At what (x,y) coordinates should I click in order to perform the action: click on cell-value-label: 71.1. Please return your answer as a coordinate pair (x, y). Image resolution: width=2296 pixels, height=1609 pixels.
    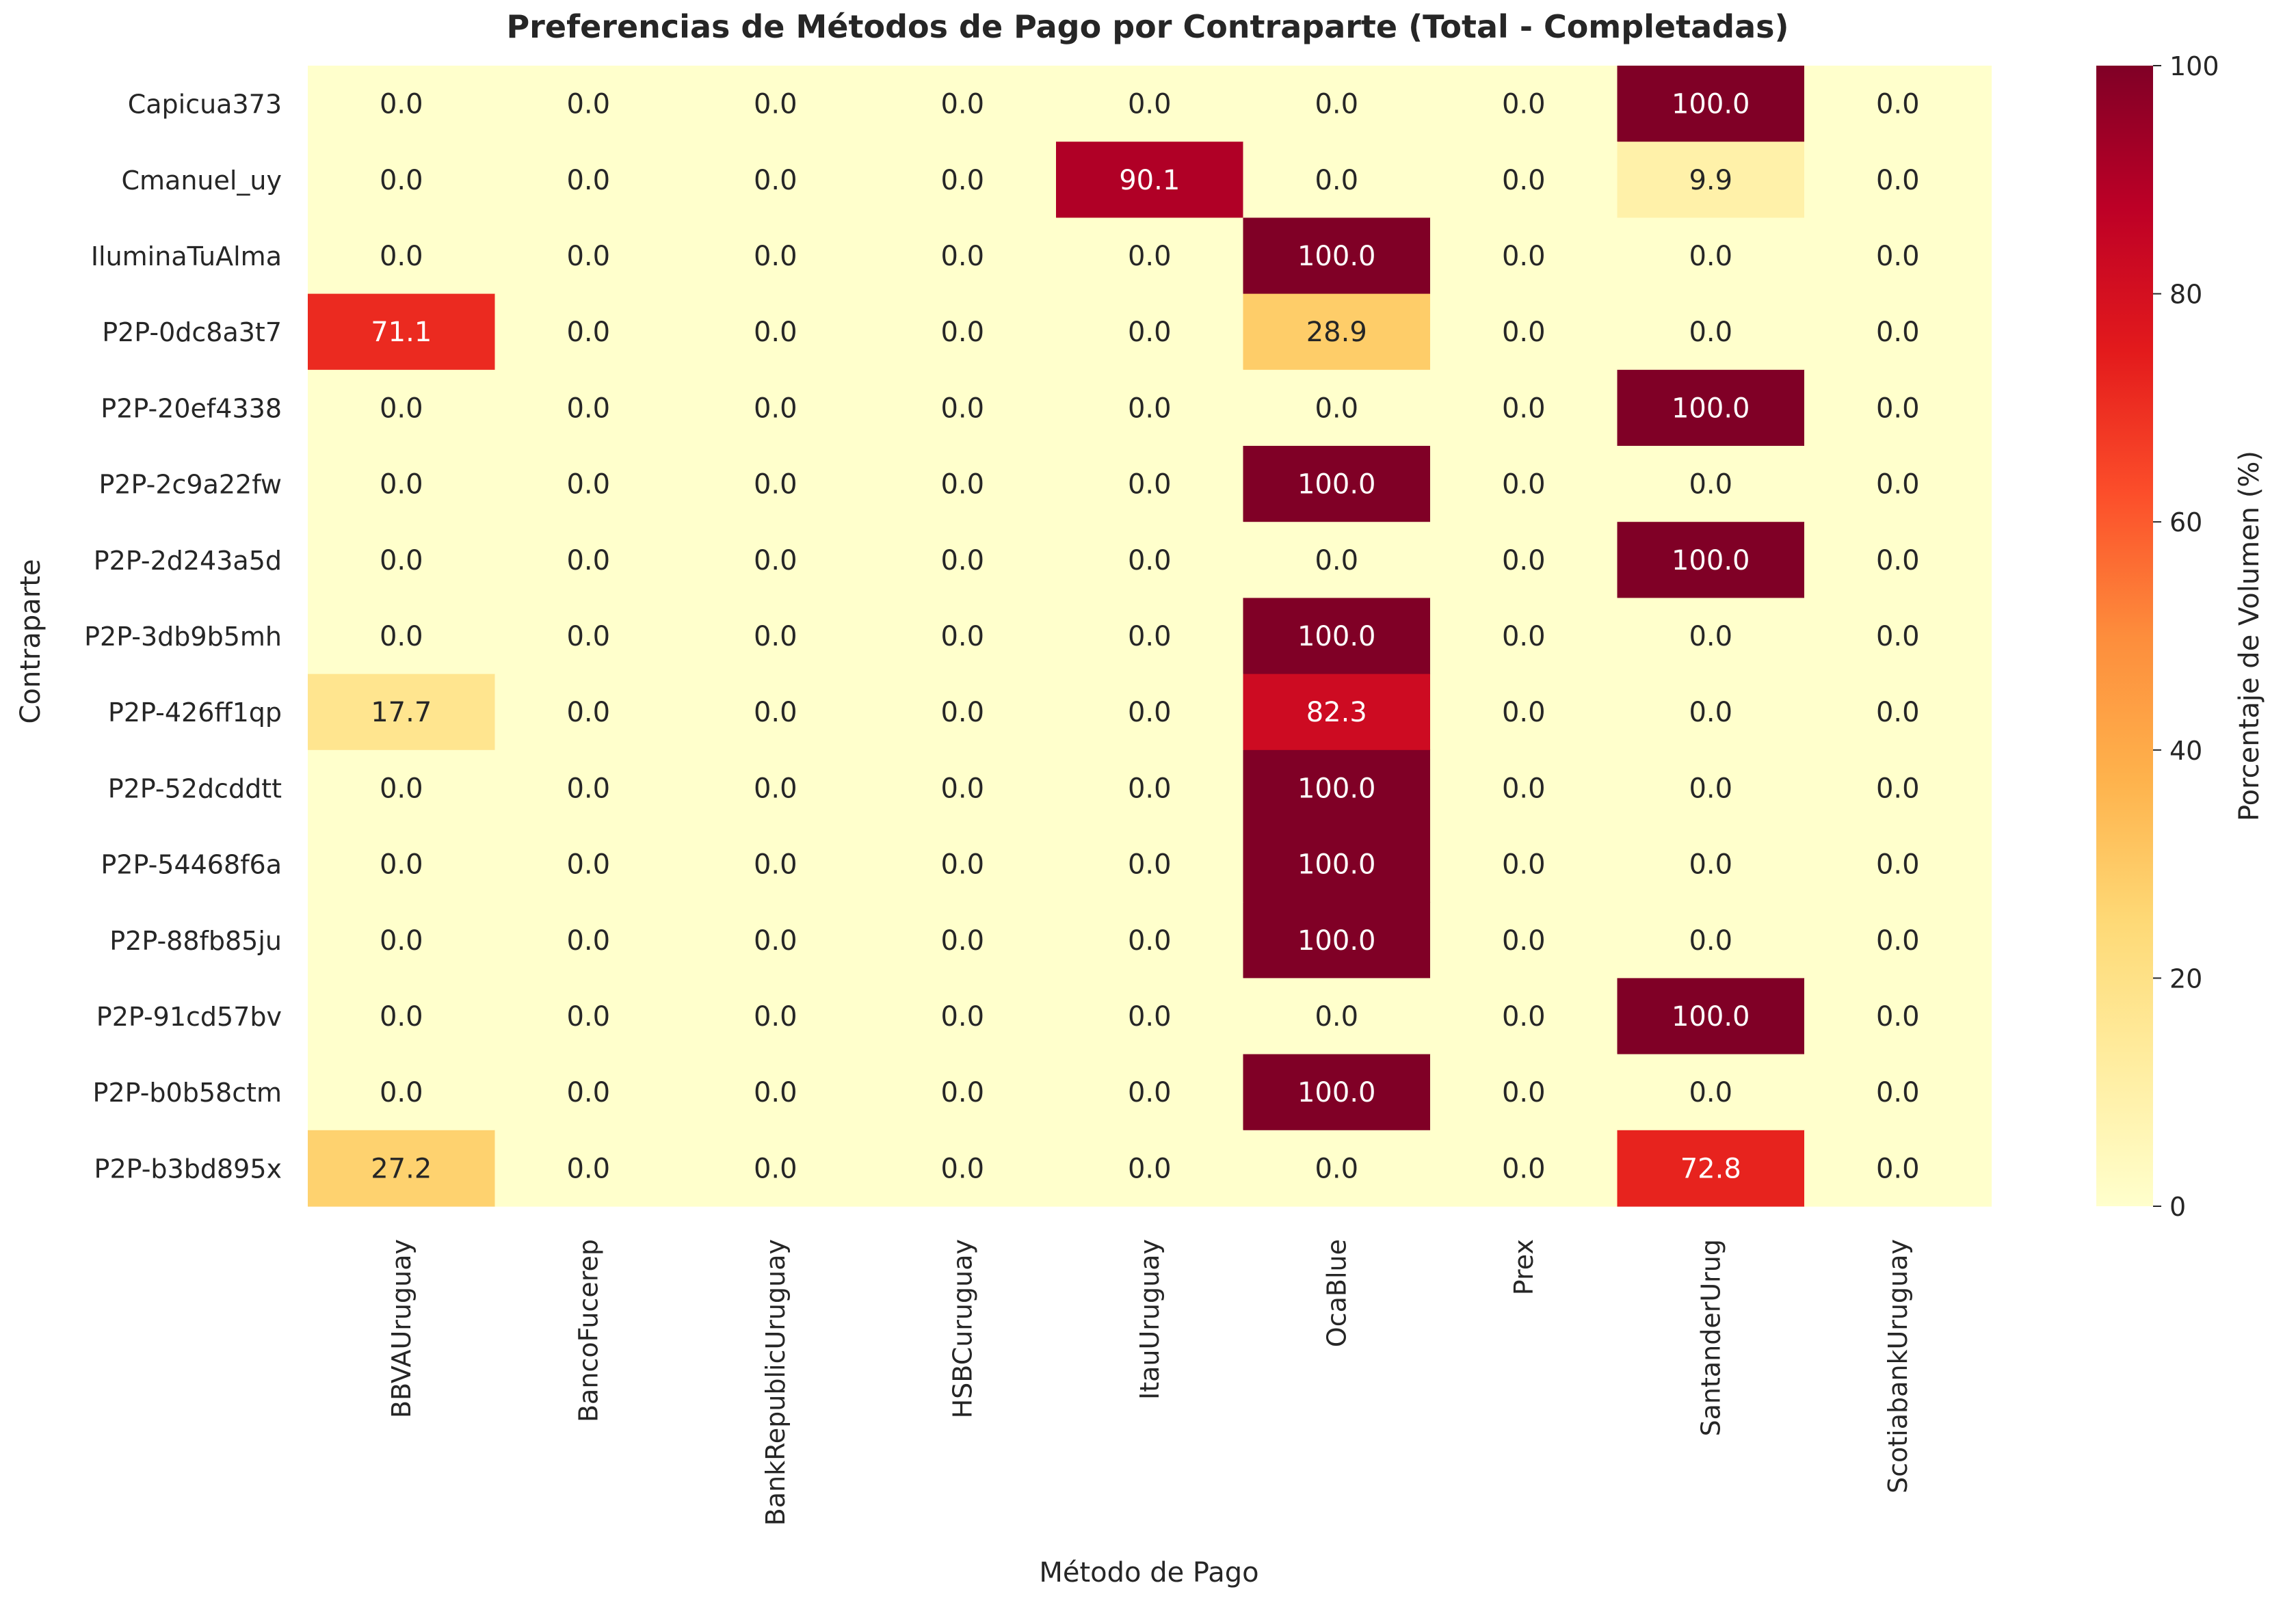
    Looking at the image, I should click on (401, 332).